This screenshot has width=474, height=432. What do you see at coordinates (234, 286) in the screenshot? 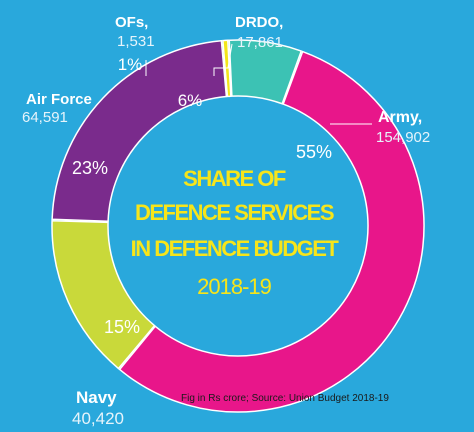
I see `chart-subtitle: 2018-19` at bounding box center [234, 286].